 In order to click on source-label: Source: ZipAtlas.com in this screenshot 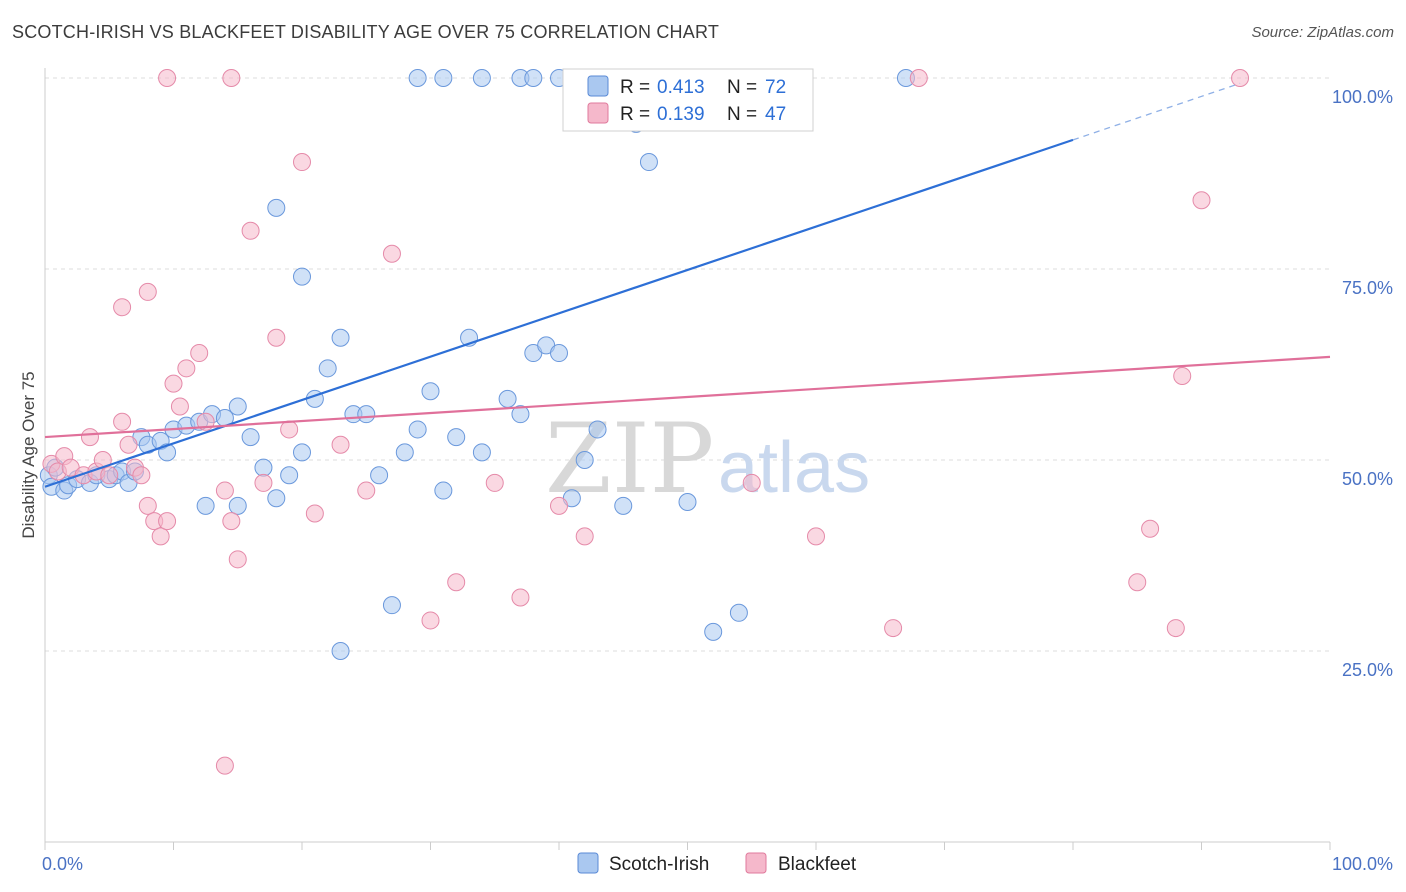, I will do `click(1322, 32)`.